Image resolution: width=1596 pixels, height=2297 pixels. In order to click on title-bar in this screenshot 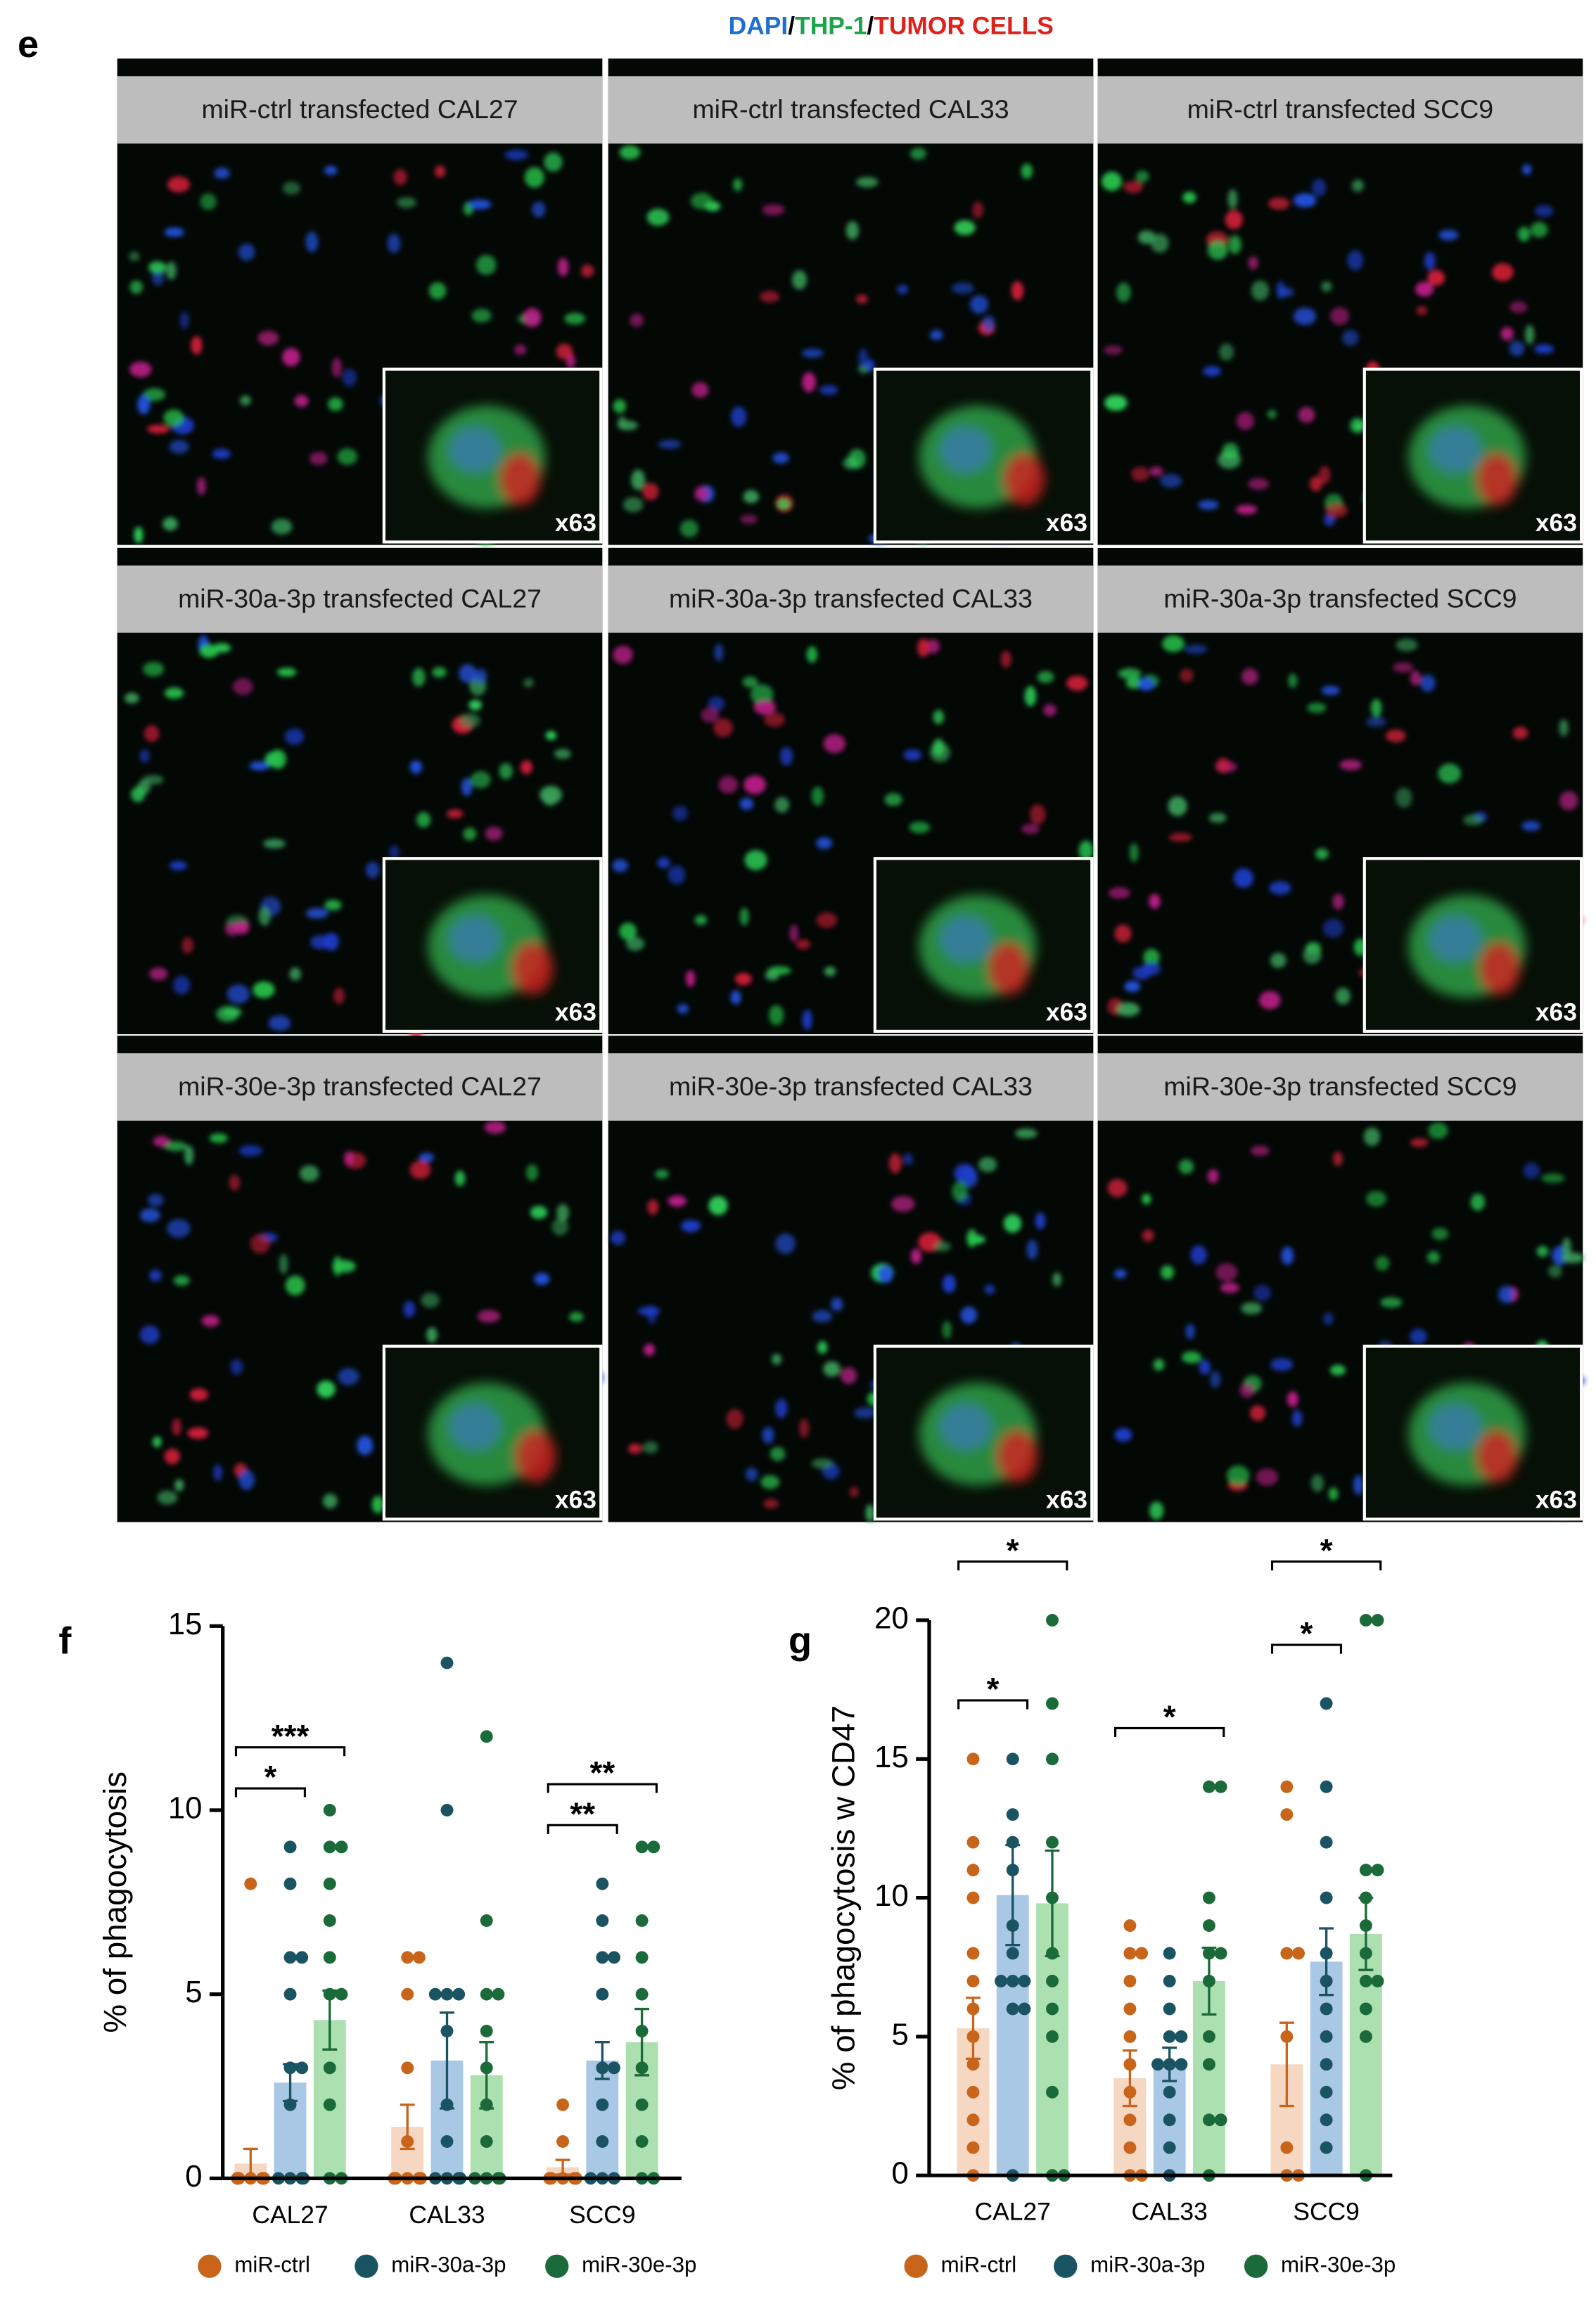, I will do `click(1340, 110)`.